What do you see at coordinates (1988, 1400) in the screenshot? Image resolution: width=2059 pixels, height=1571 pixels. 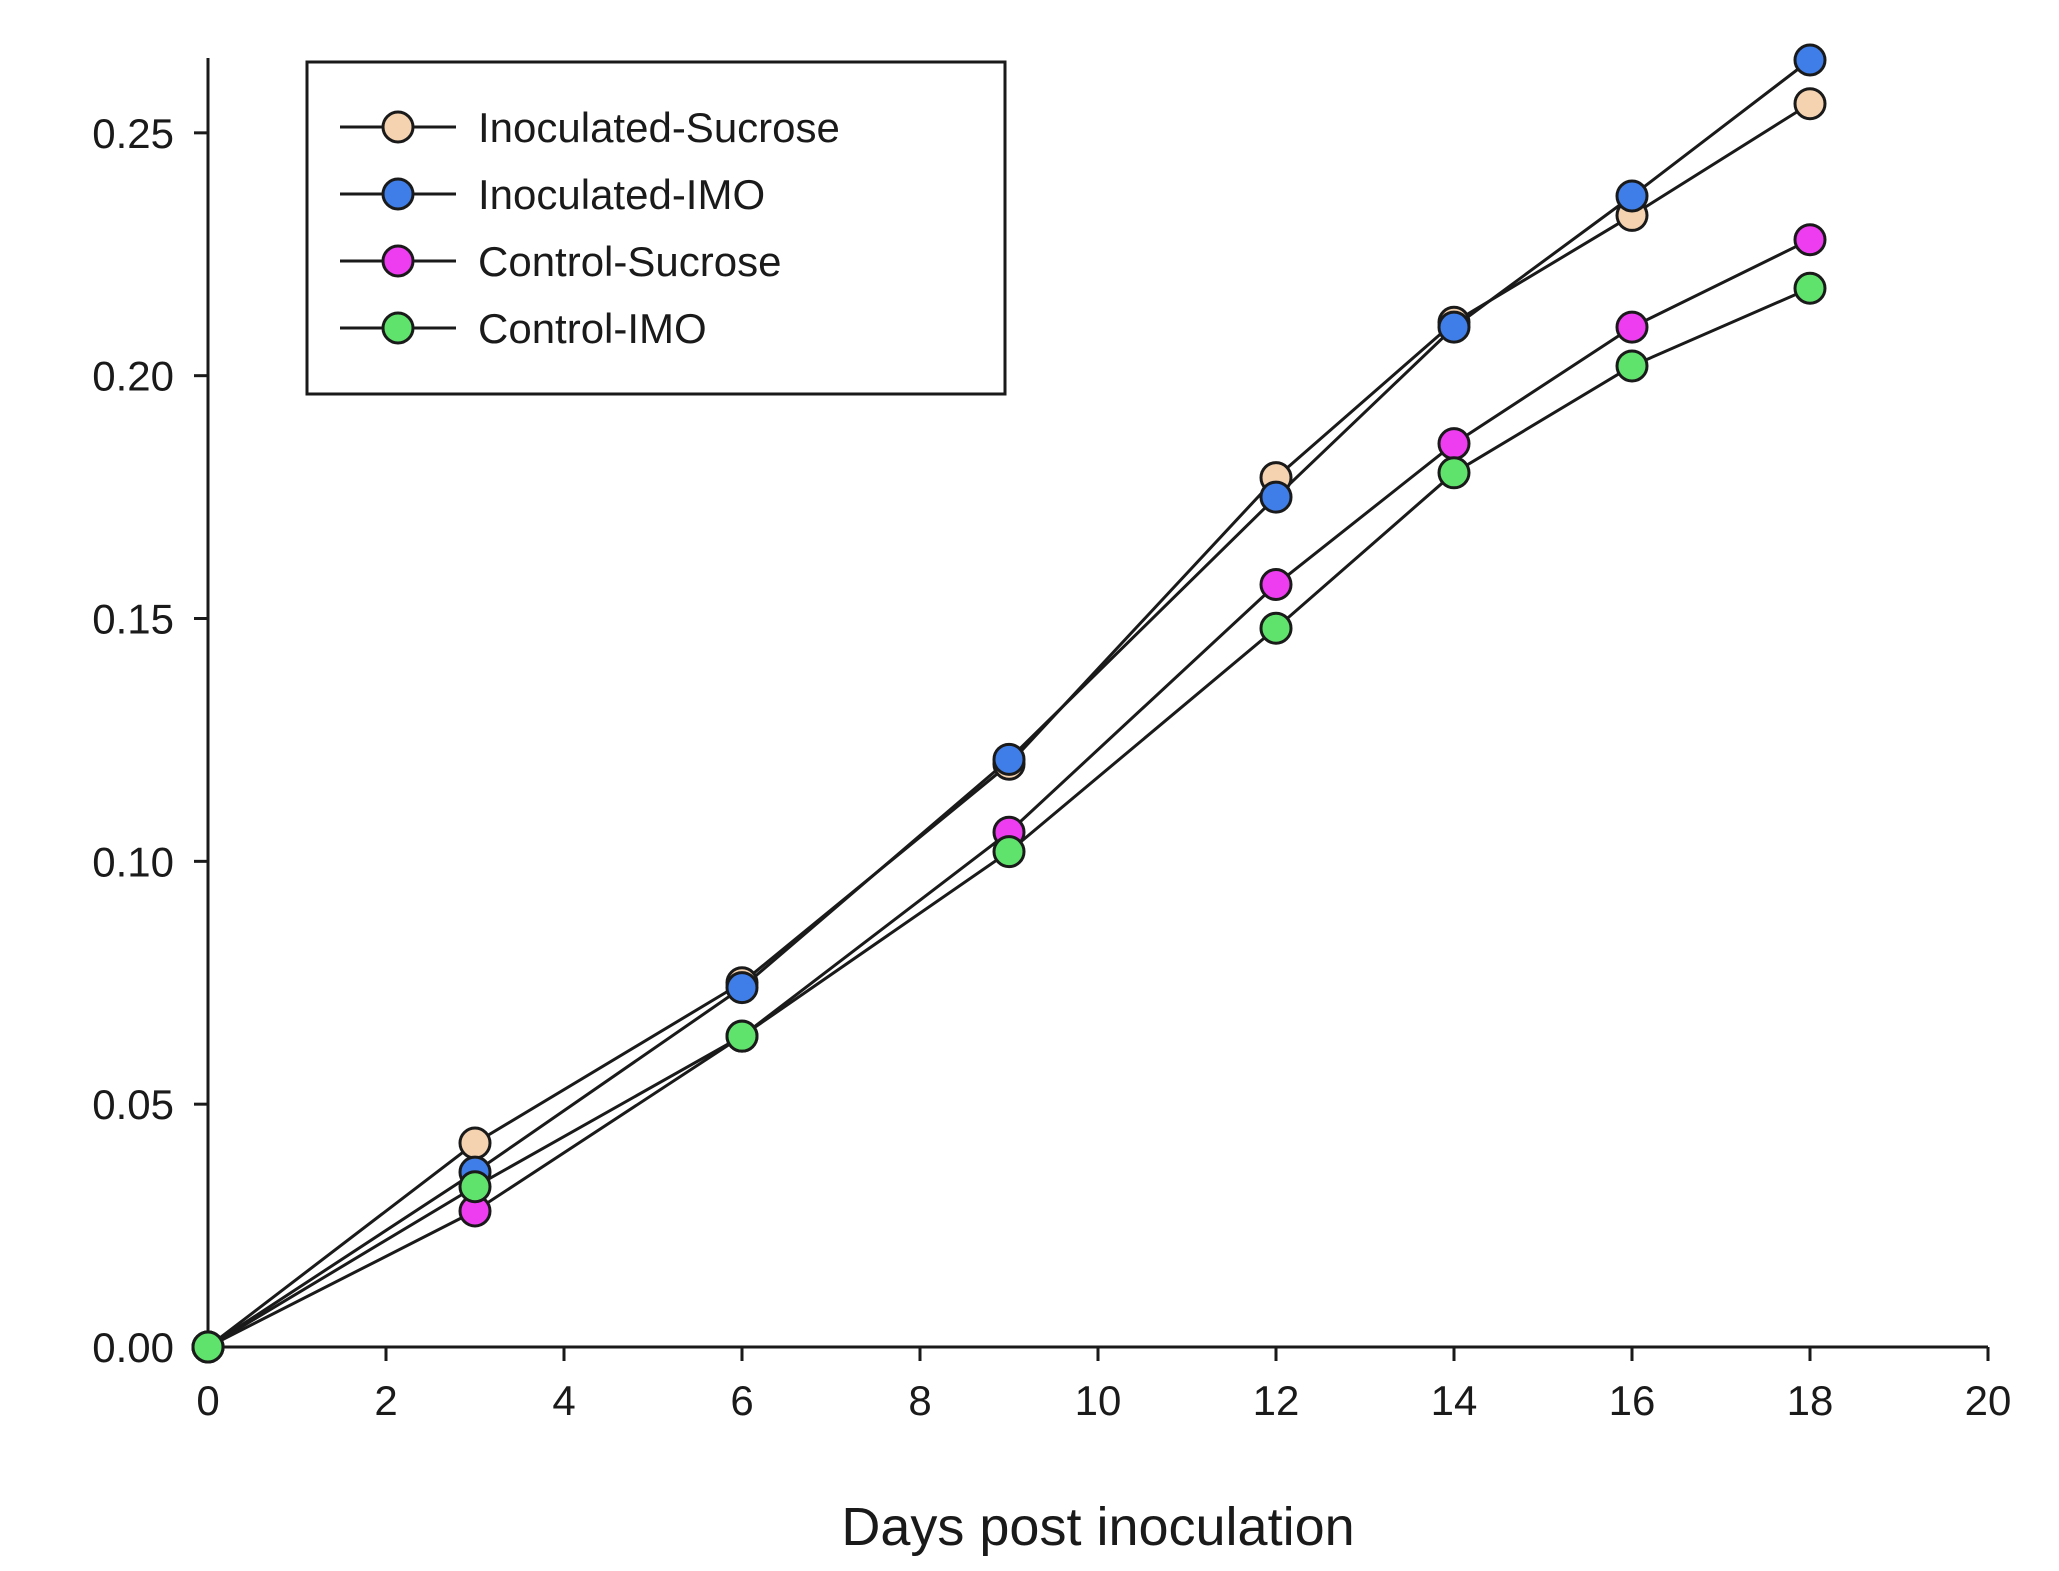 I see `x-tick-label: 20` at bounding box center [1988, 1400].